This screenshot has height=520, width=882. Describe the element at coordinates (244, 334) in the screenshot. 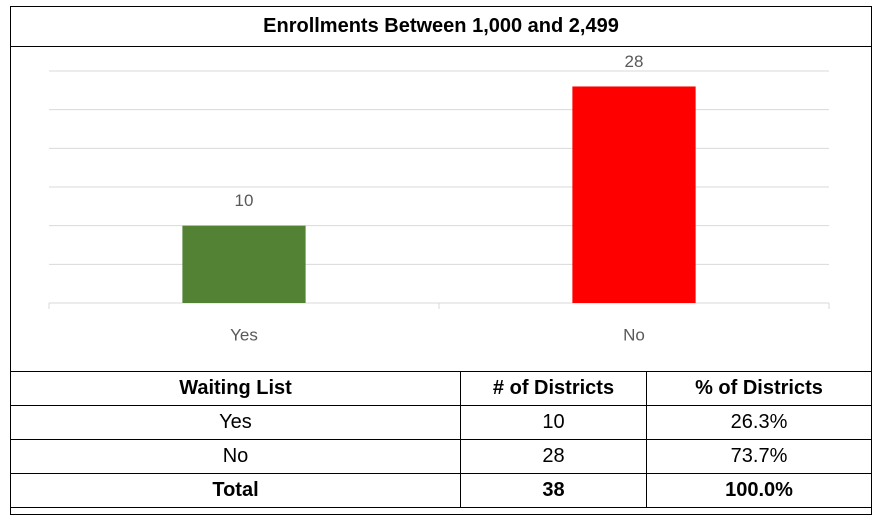

I see `x-tick-label: Yes` at that location.